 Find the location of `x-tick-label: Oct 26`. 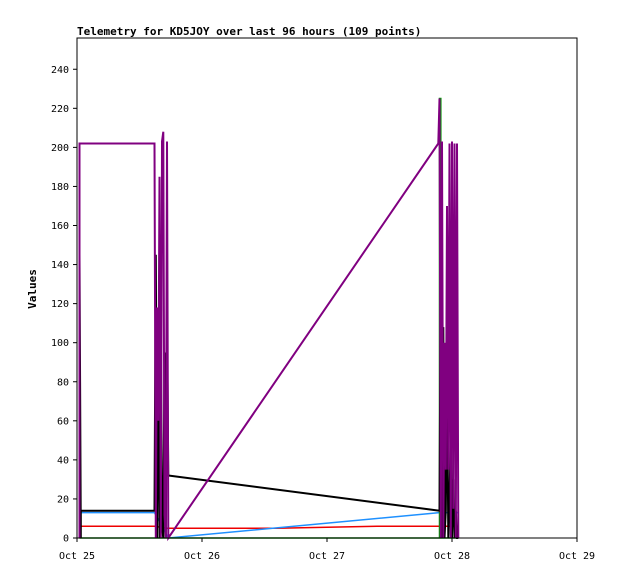

x-tick-label: Oct 26 is located at coordinates (202, 556).